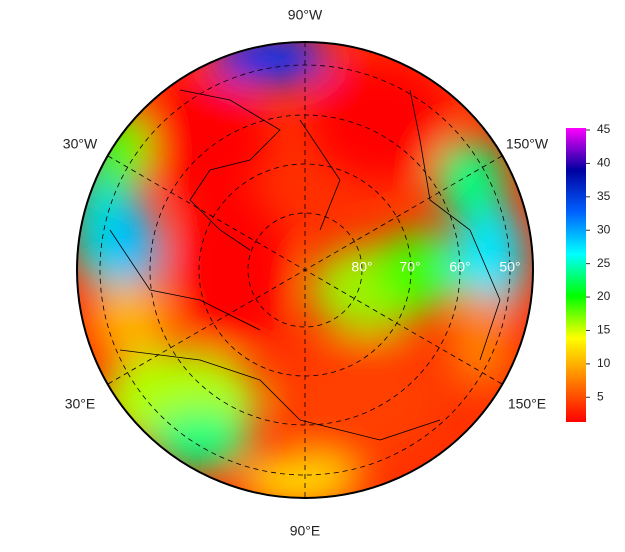 The width and height of the screenshot is (625, 552). What do you see at coordinates (604, 263) in the screenshot?
I see `colorbar-tick-label: 25` at bounding box center [604, 263].